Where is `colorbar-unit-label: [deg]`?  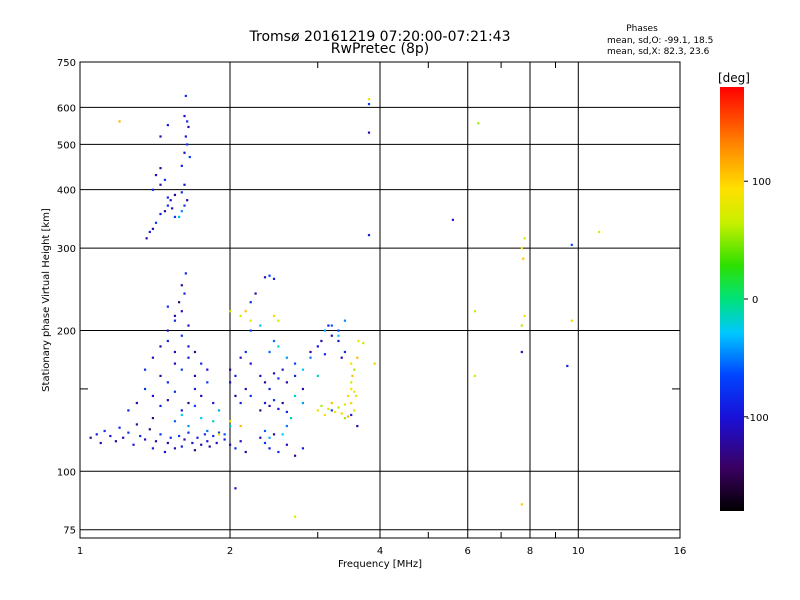
colorbar-unit-label: [deg] is located at coordinates (734, 78).